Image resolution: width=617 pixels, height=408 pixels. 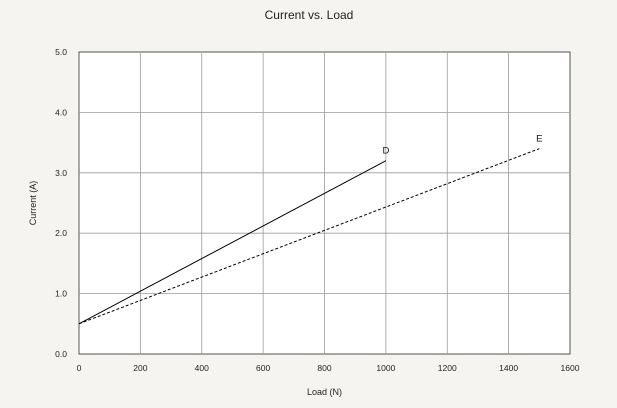 I want to click on chart-title: Current vs. Load, so click(x=309, y=15).